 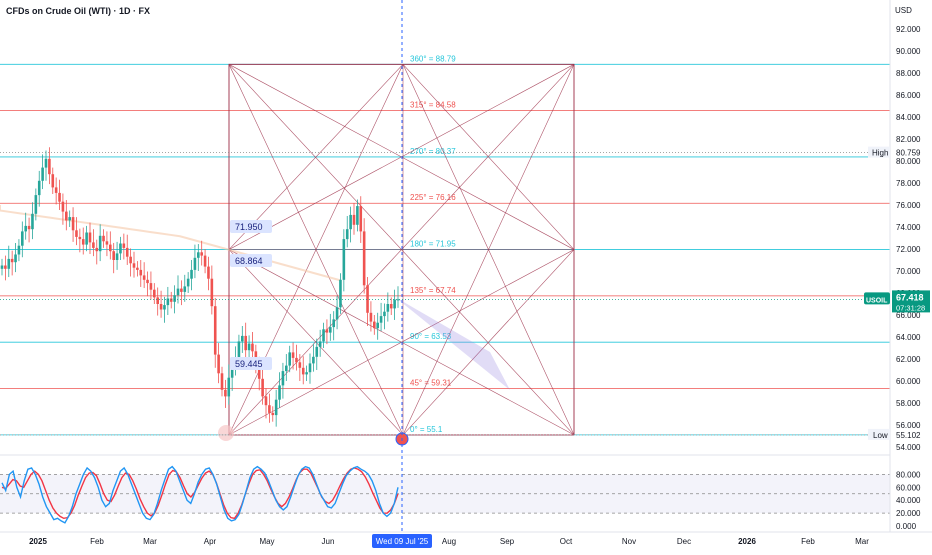 What do you see at coordinates (908, 487) in the screenshot?
I see `stochastic-tick-label: 60.000` at bounding box center [908, 487].